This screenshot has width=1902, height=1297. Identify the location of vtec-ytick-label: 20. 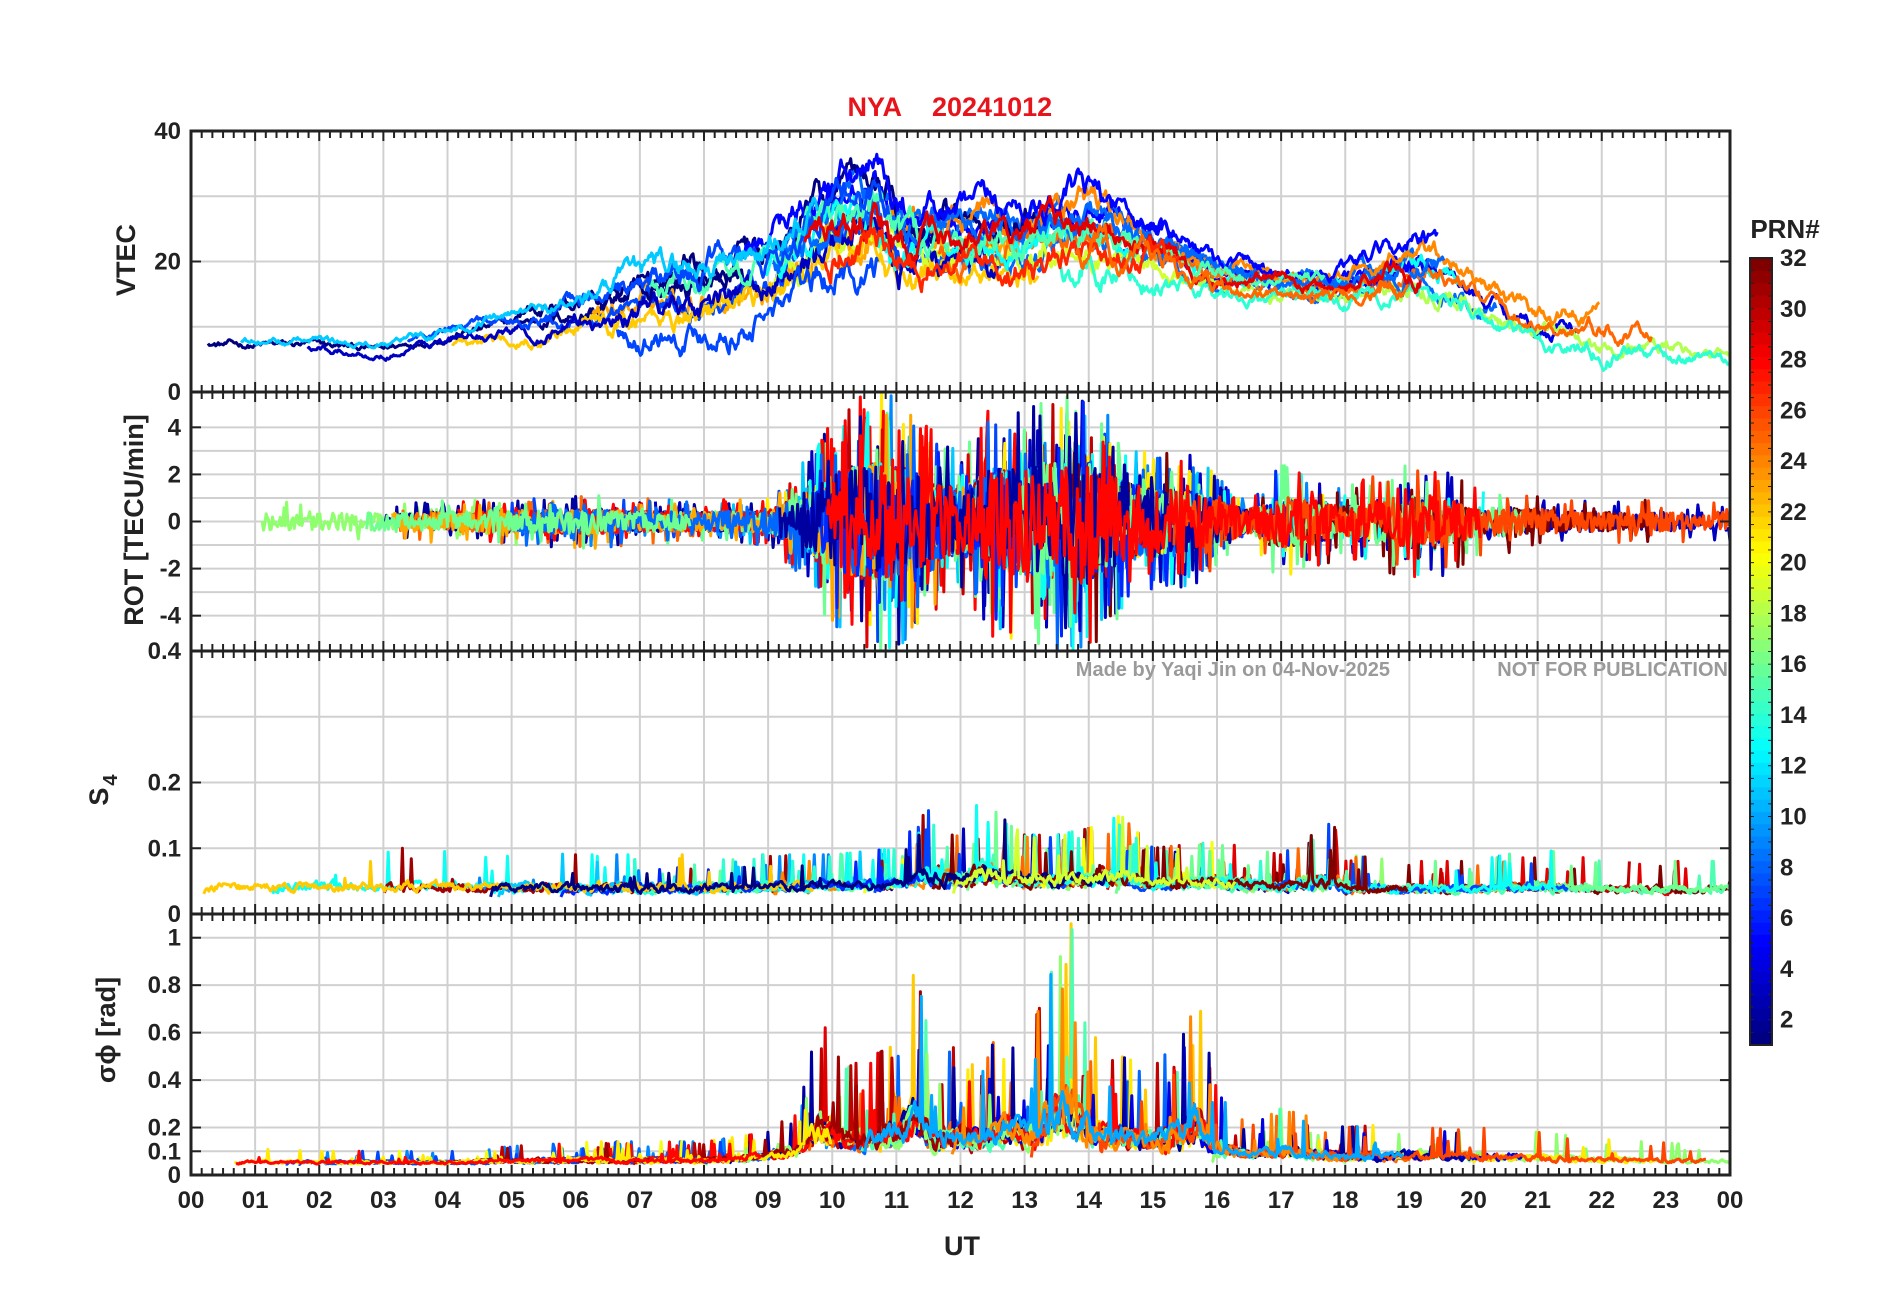
(167, 262).